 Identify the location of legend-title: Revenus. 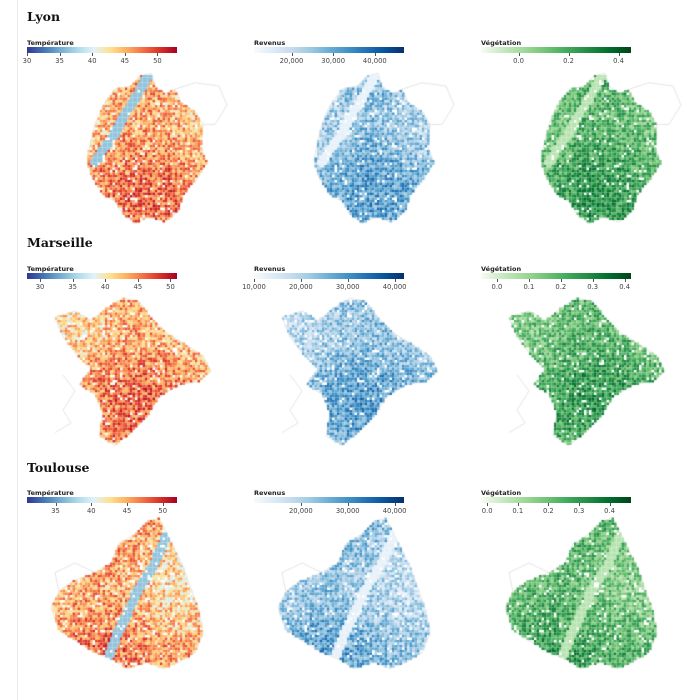
(270, 493).